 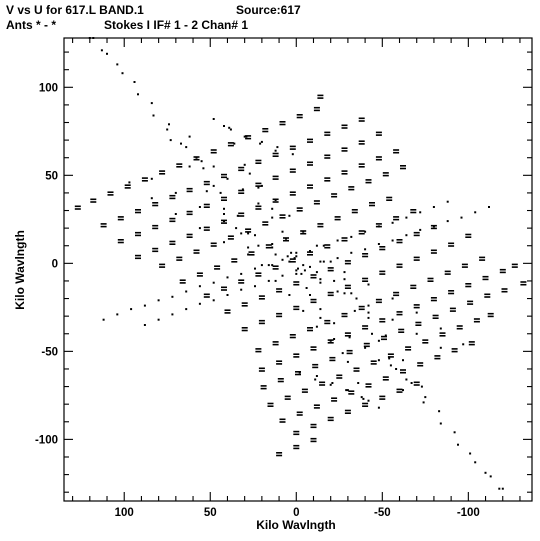 I want to click on title-line1-left: V vs U for 617.L BAND.1, so click(x=75, y=10).